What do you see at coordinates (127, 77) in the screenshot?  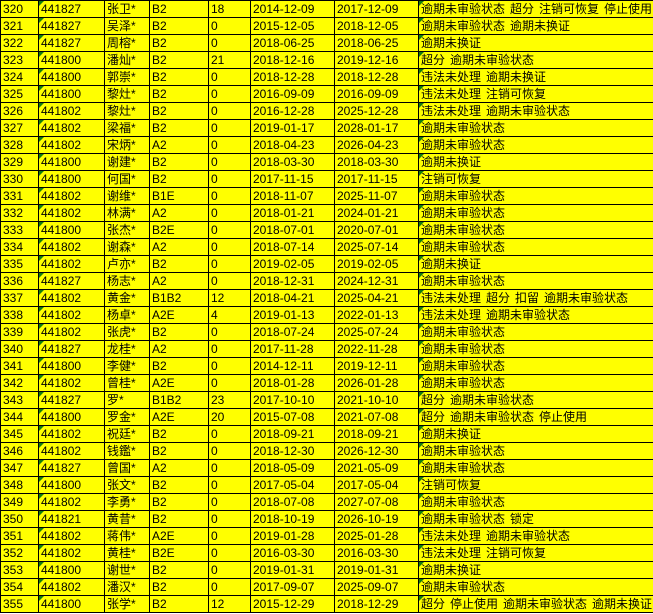 I see `cell-person-name: 郭崇*` at bounding box center [127, 77].